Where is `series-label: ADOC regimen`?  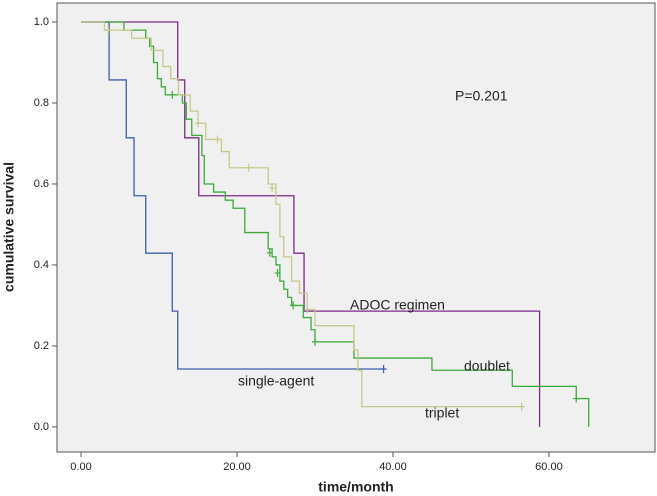
series-label: ADOC regimen is located at coordinates (397, 305).